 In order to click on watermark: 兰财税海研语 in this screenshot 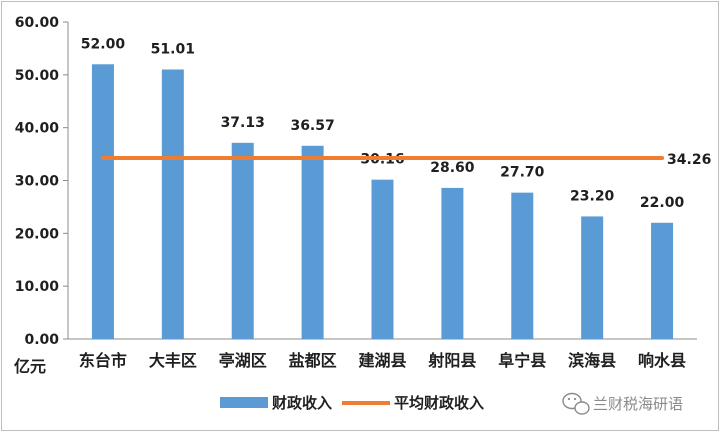, I will do `click(622, 403)`.